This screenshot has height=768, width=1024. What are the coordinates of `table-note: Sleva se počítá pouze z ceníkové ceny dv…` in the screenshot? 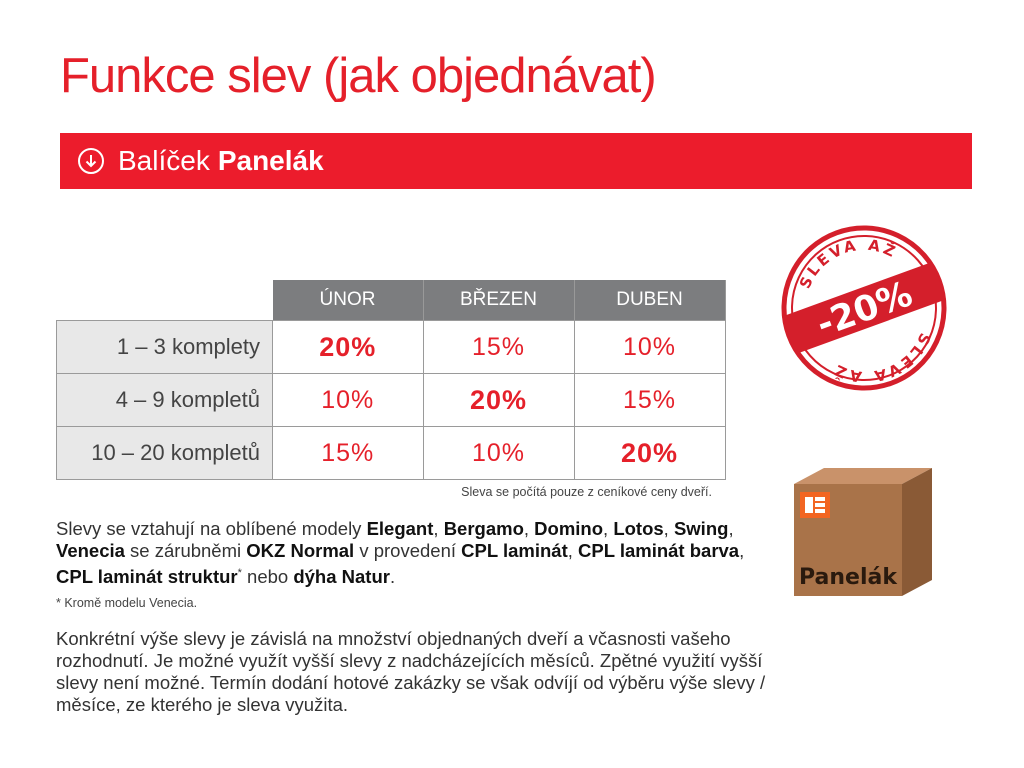 It's located at (586, 492).